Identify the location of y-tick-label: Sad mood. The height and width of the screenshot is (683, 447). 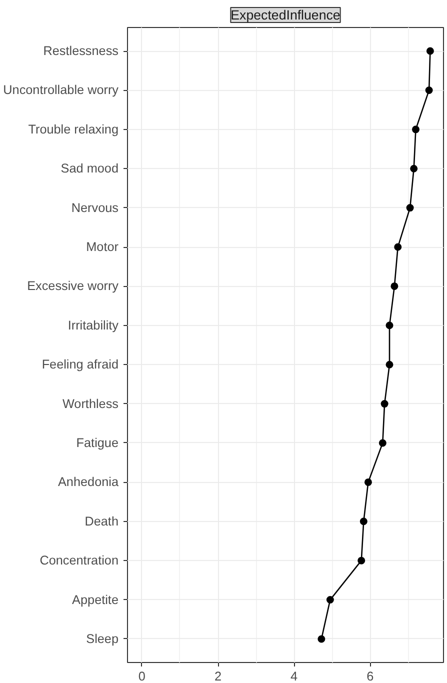
(89, 169).